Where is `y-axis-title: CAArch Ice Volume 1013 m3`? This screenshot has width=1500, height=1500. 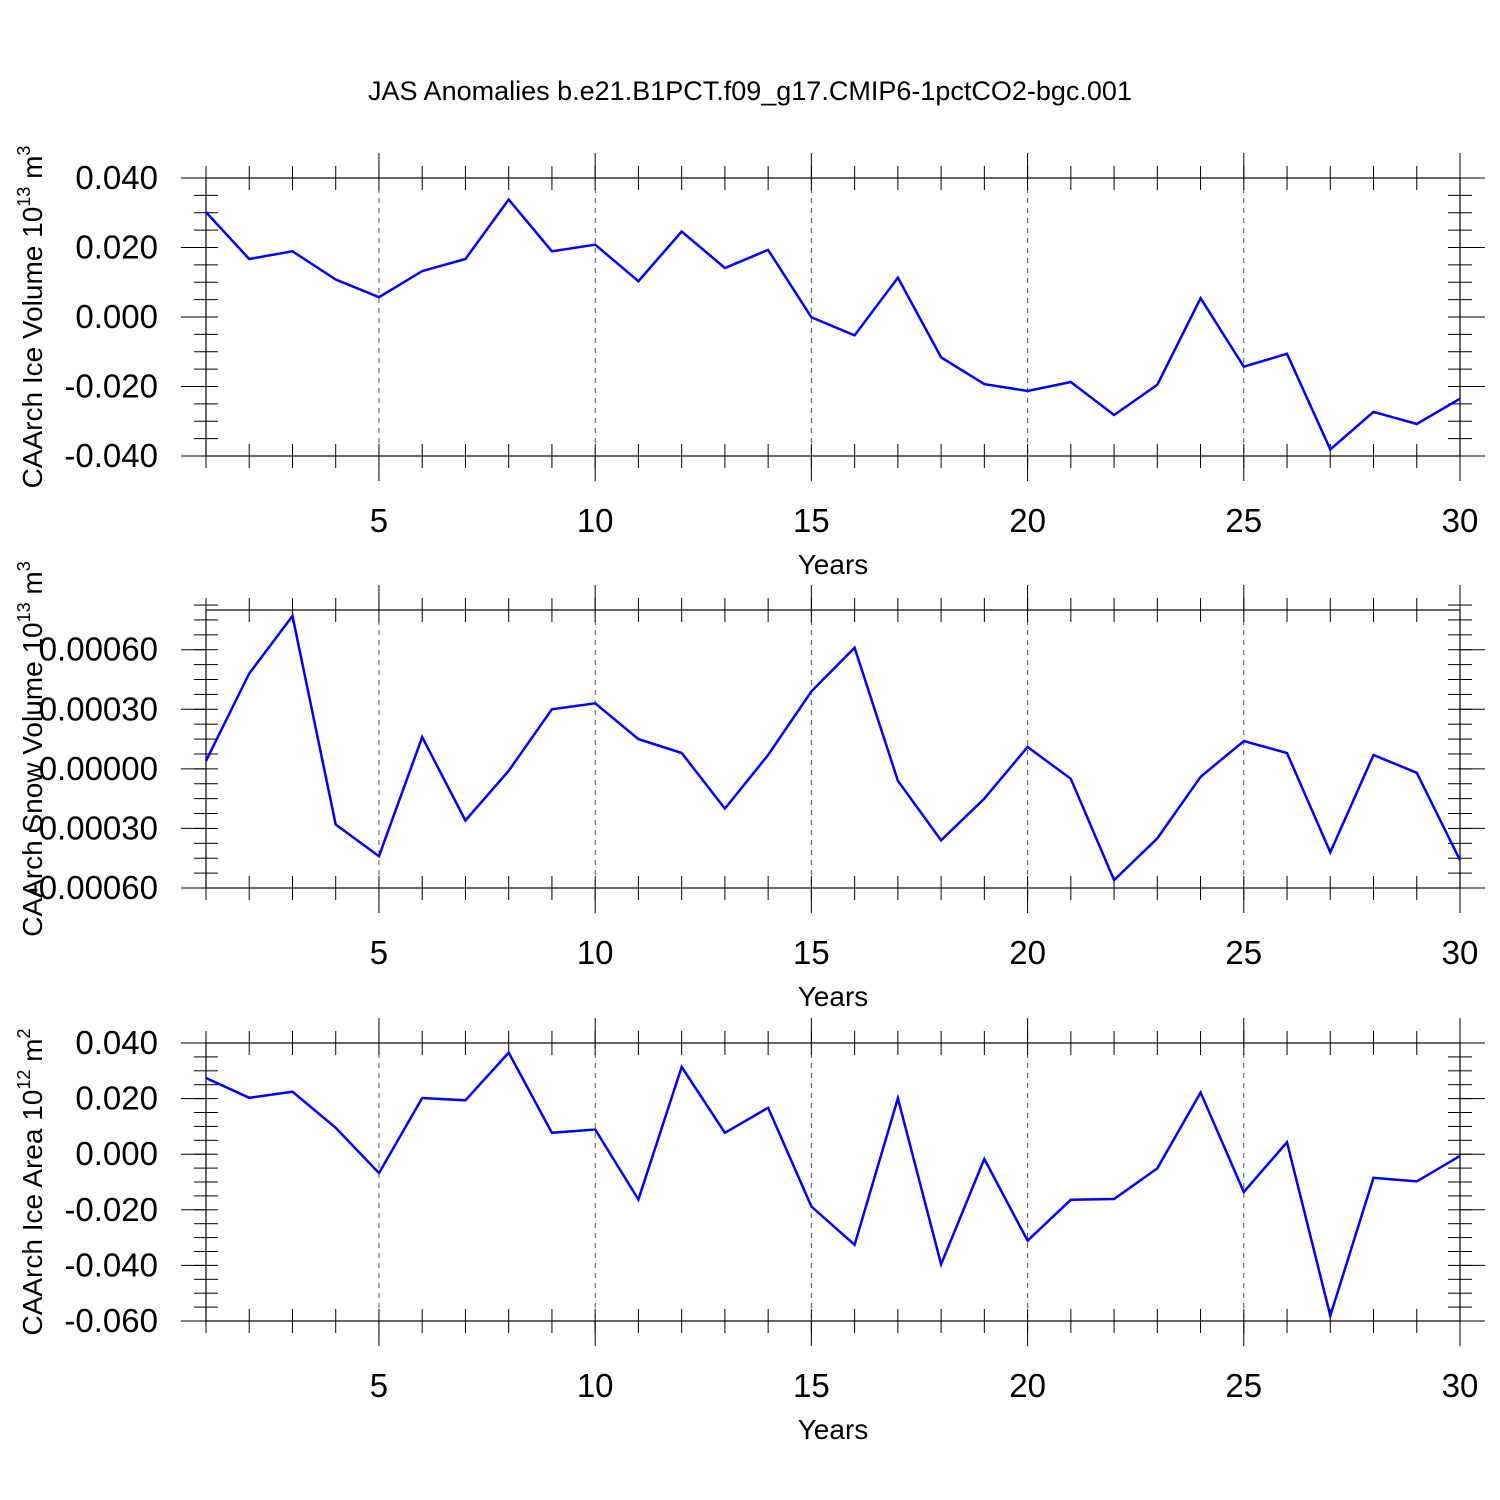
y-axis-title: CAArch Ice Volume 1013 m3 is located at coordinates (31, 317).